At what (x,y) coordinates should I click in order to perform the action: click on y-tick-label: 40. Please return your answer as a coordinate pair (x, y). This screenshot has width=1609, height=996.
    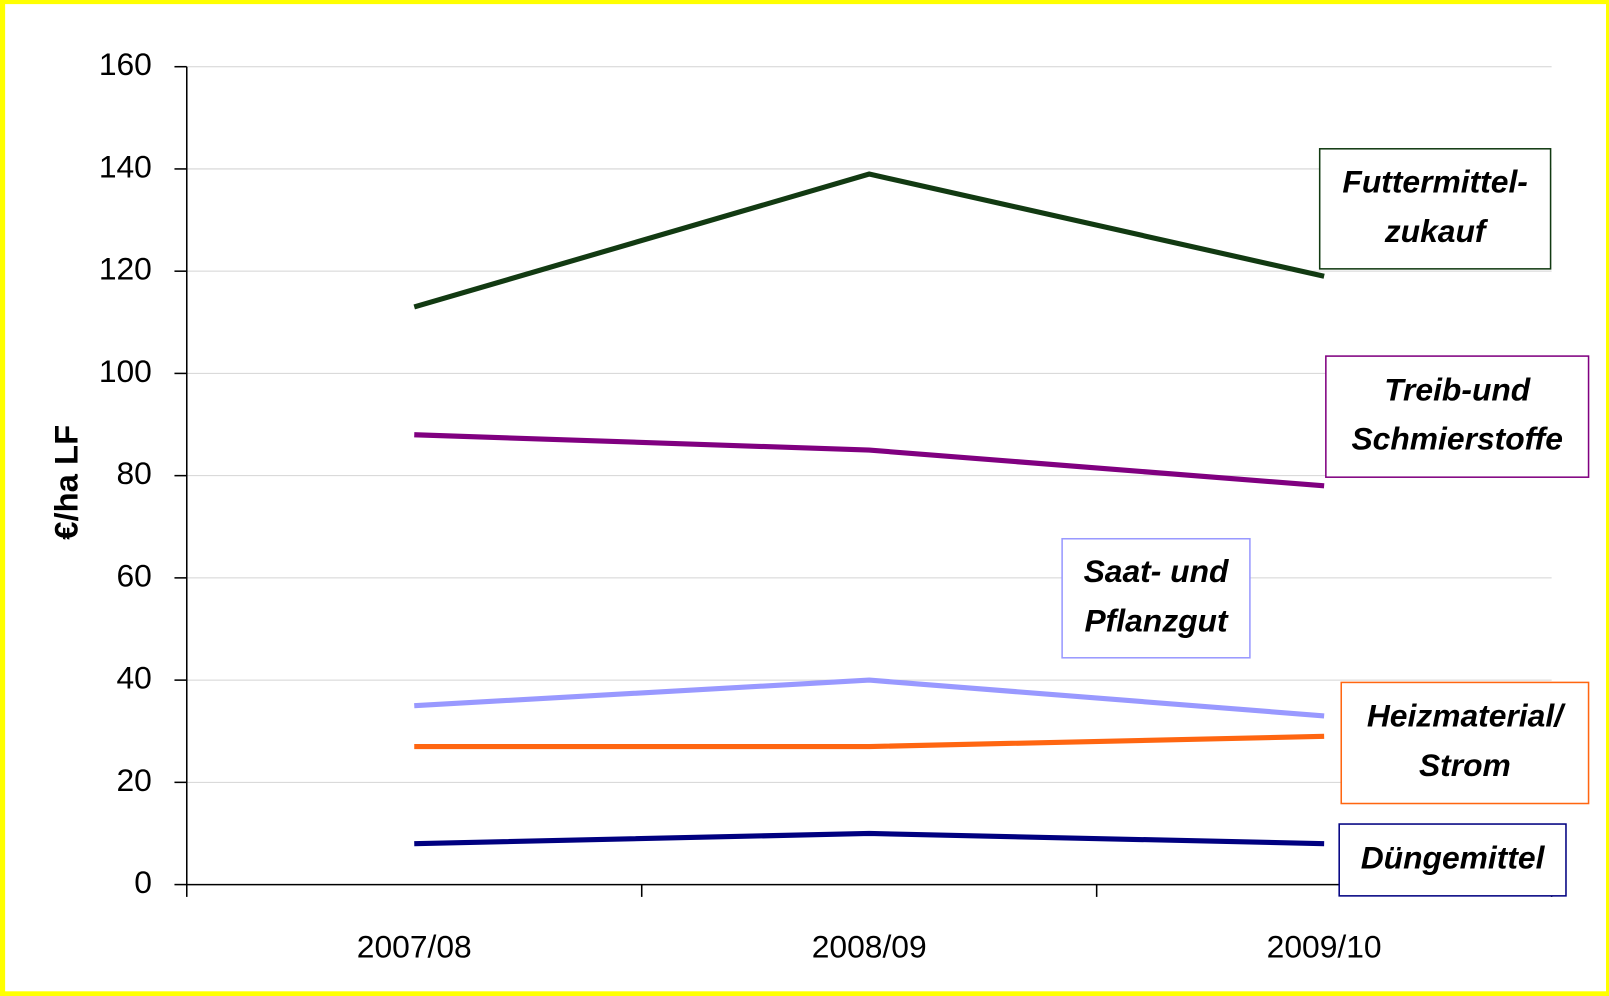
    Looking at the image, I should click on (134, 678).